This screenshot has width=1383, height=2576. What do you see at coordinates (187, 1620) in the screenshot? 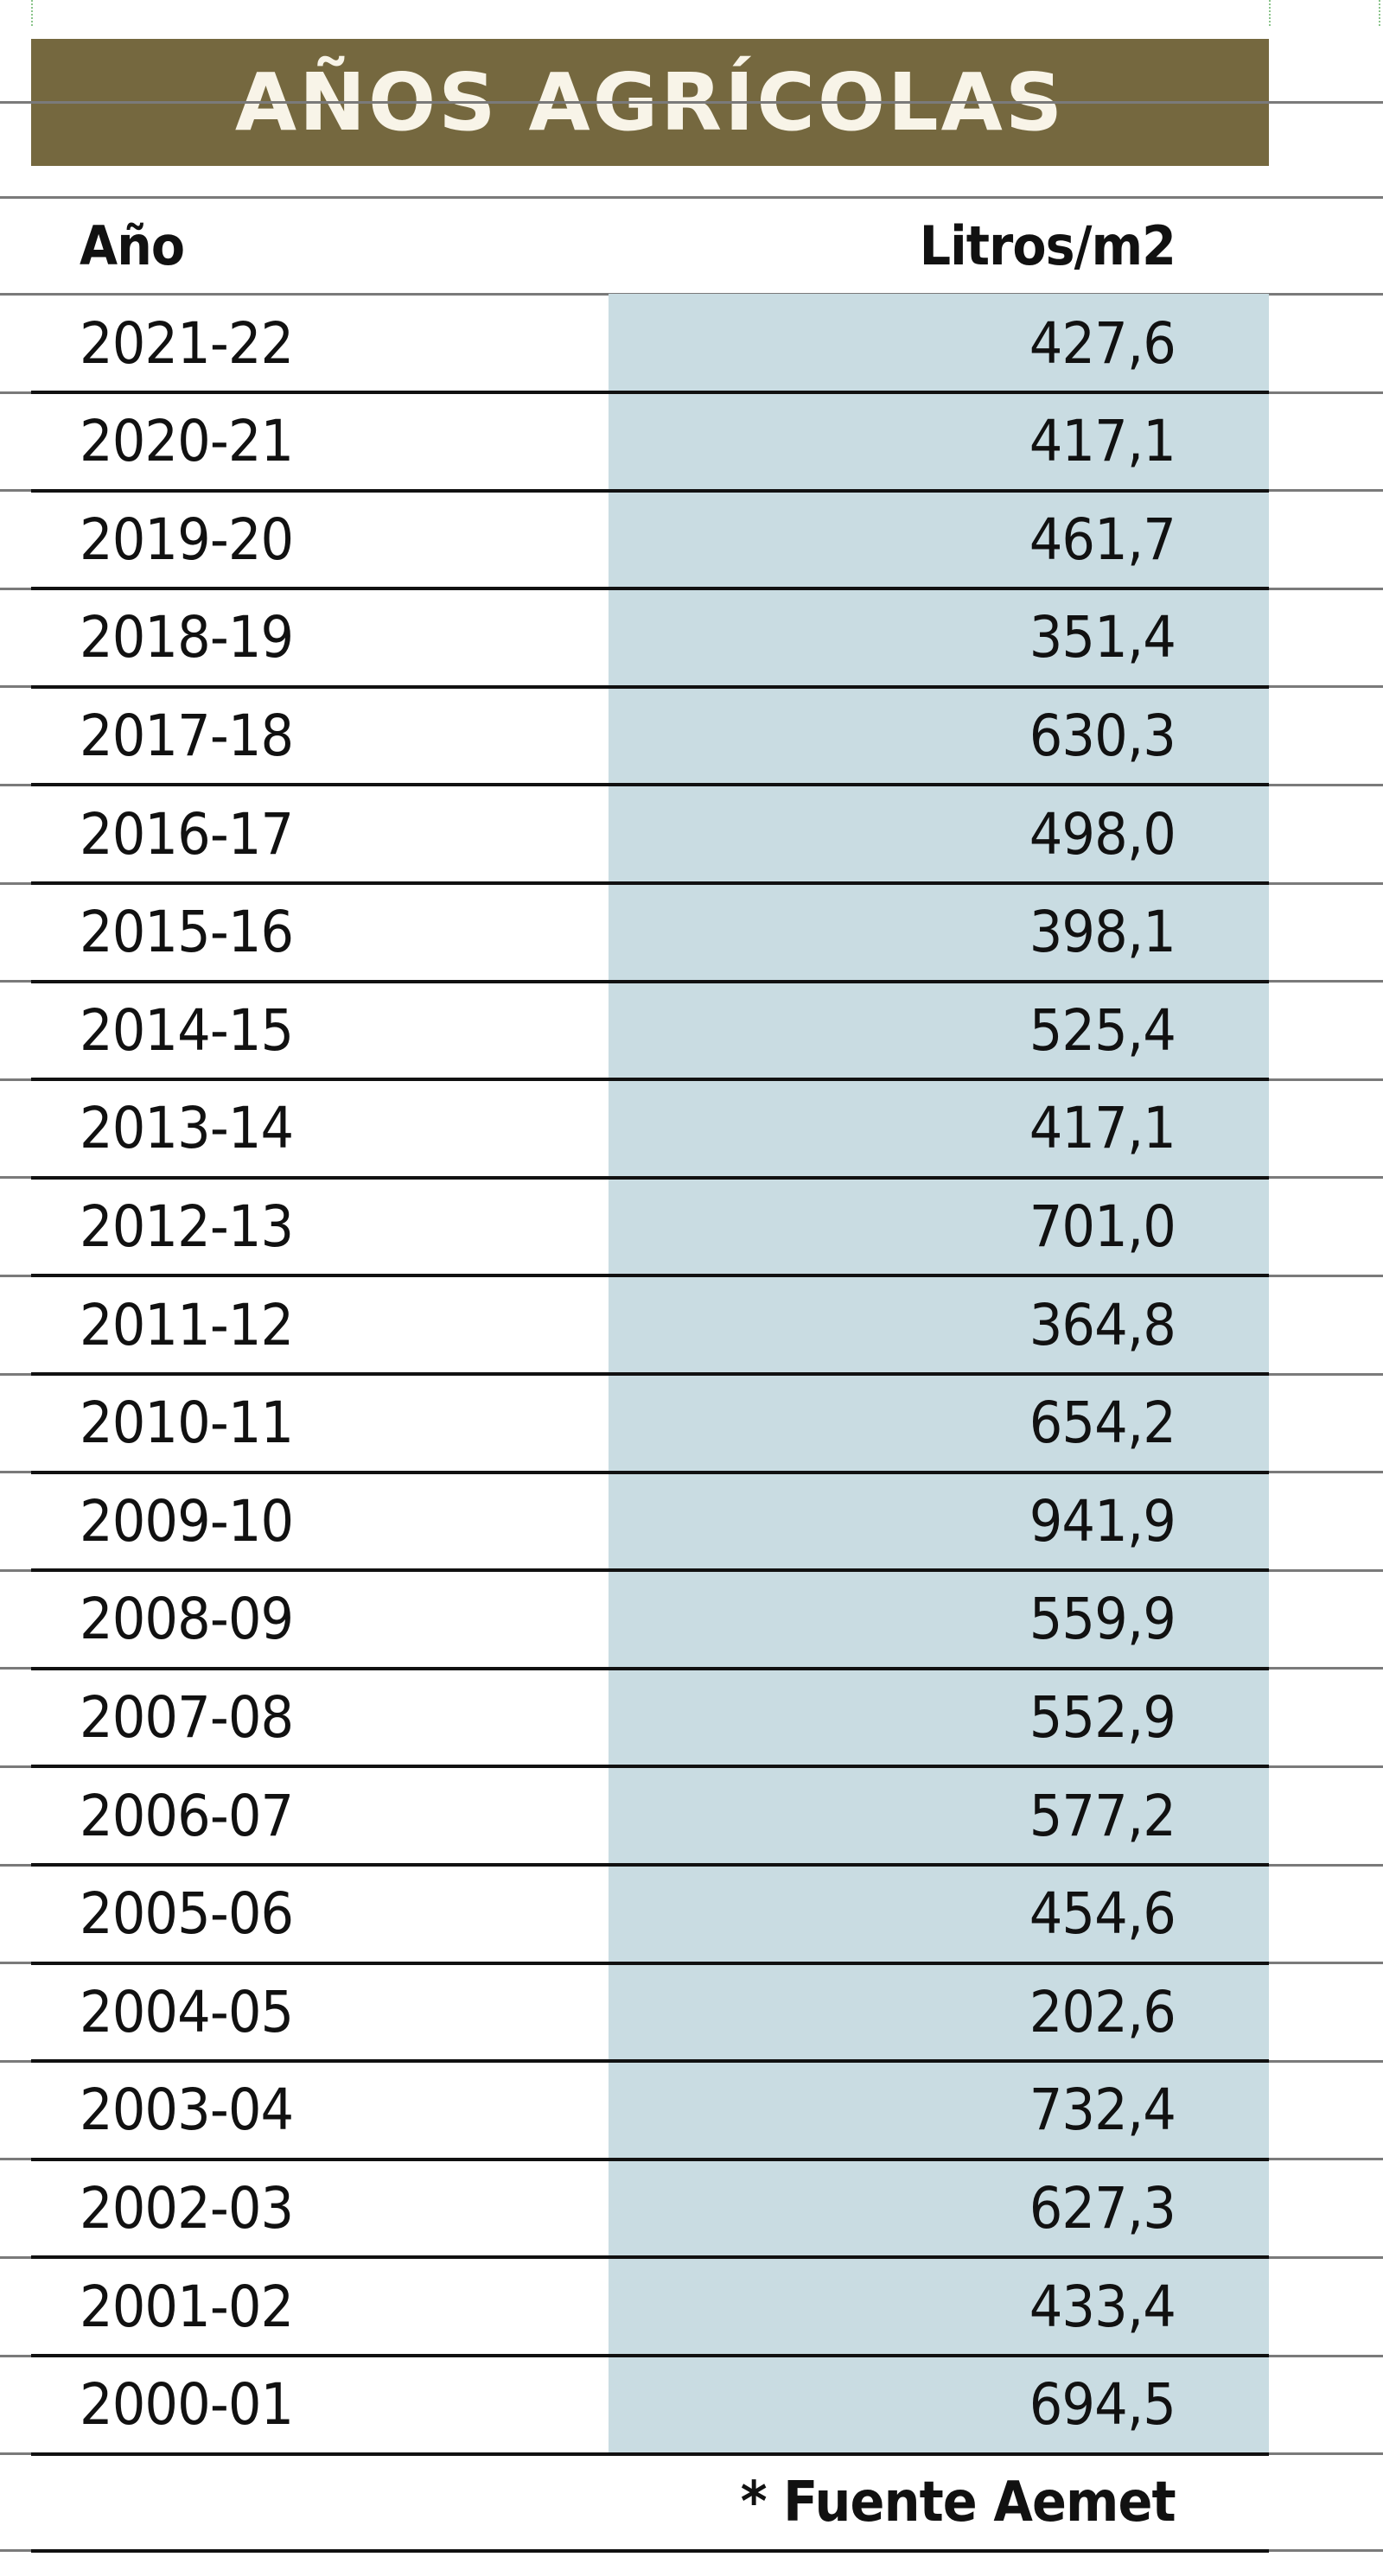
I see `year-cell: 2008-09` at bounding box center [187, 1620].